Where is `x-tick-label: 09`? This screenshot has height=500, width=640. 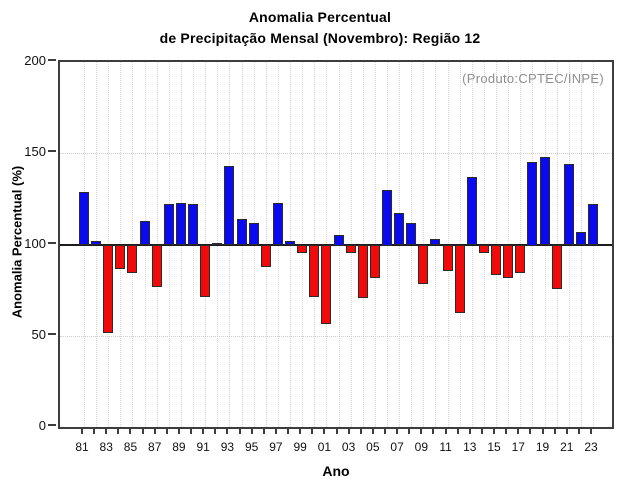
x-tick-label: 09 is located at coordinates (421, 447).